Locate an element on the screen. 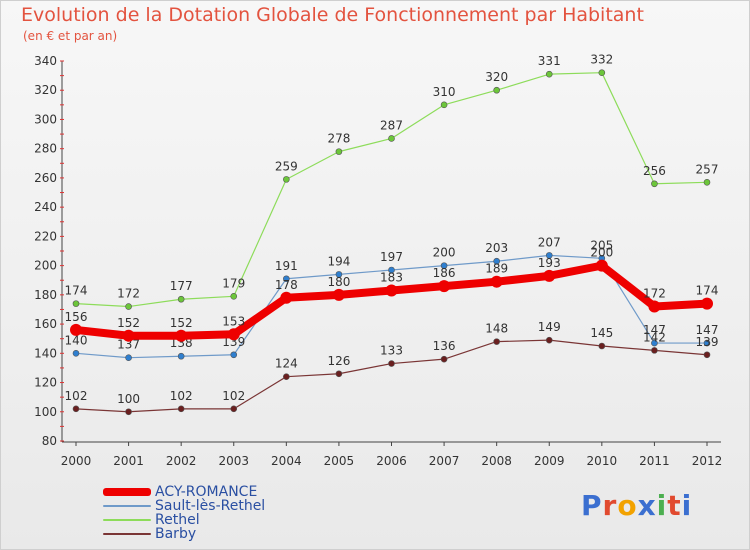 Image resolution: width=750 pixels, height=550 pixels. data-label-acy-romance: 178 is located at coordinates (286, 285).